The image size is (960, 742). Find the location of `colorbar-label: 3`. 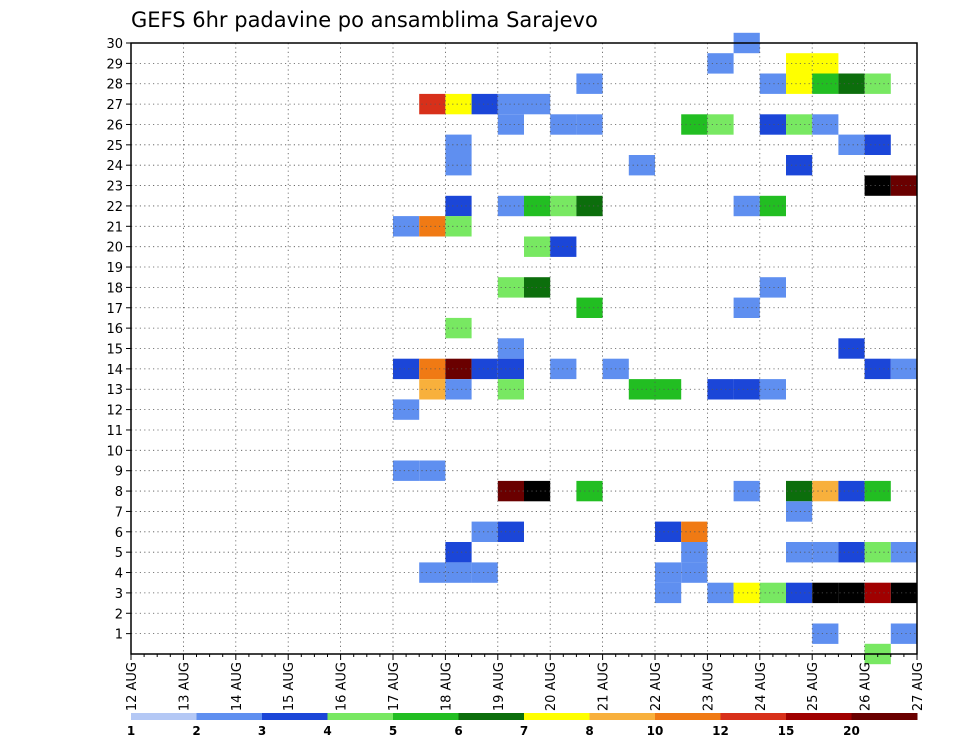

colorbar-label: 3 is located at coordinates (262, 731).